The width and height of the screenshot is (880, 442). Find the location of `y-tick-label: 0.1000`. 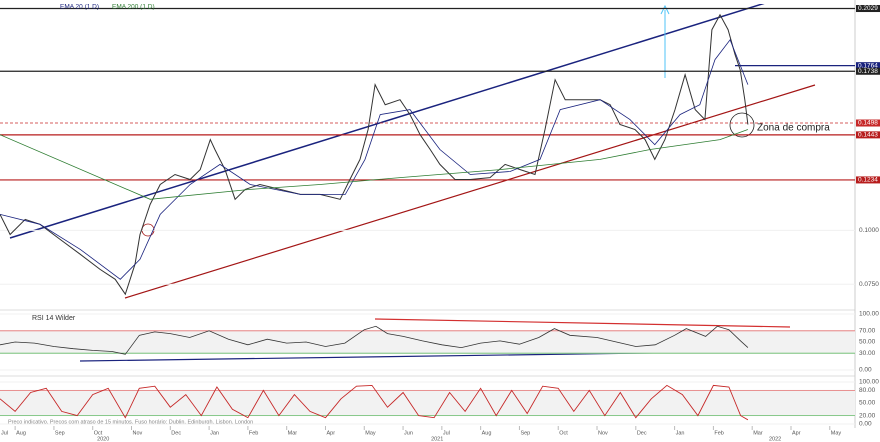

y-tick-label: 0.1000 is located at coordinates (869, 230).